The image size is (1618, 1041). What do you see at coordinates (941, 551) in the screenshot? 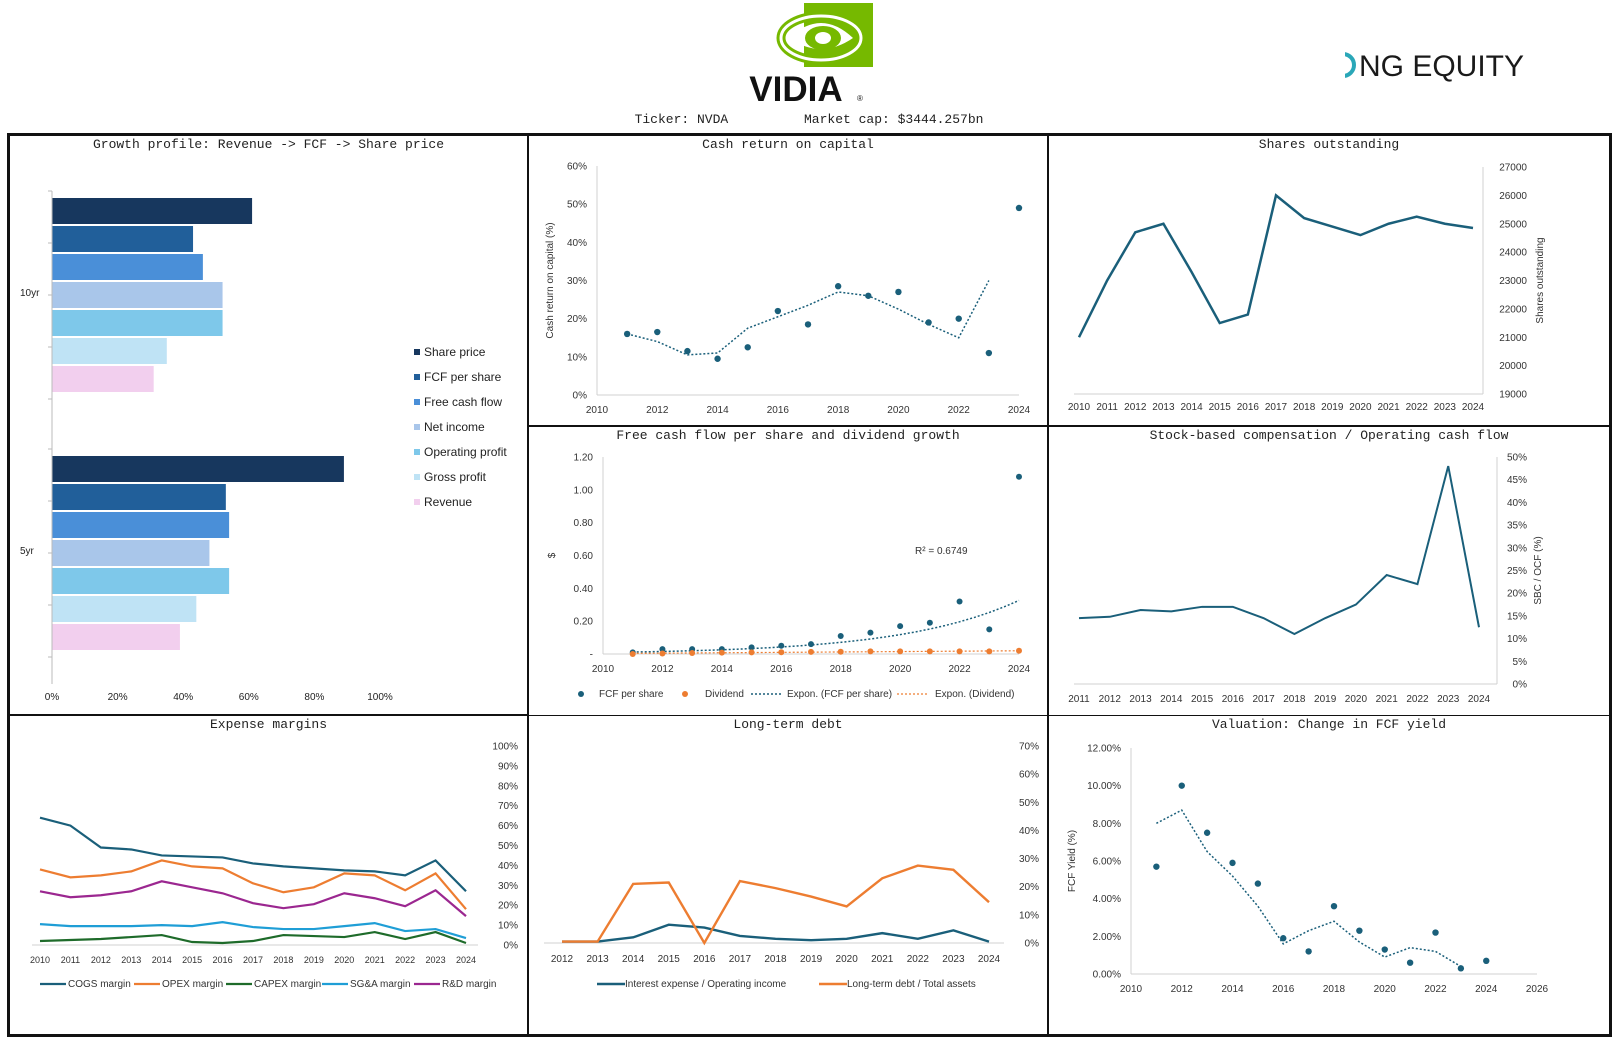
I see `r-squared-label: R² = 0.6749` at bounding box center [941, 551].